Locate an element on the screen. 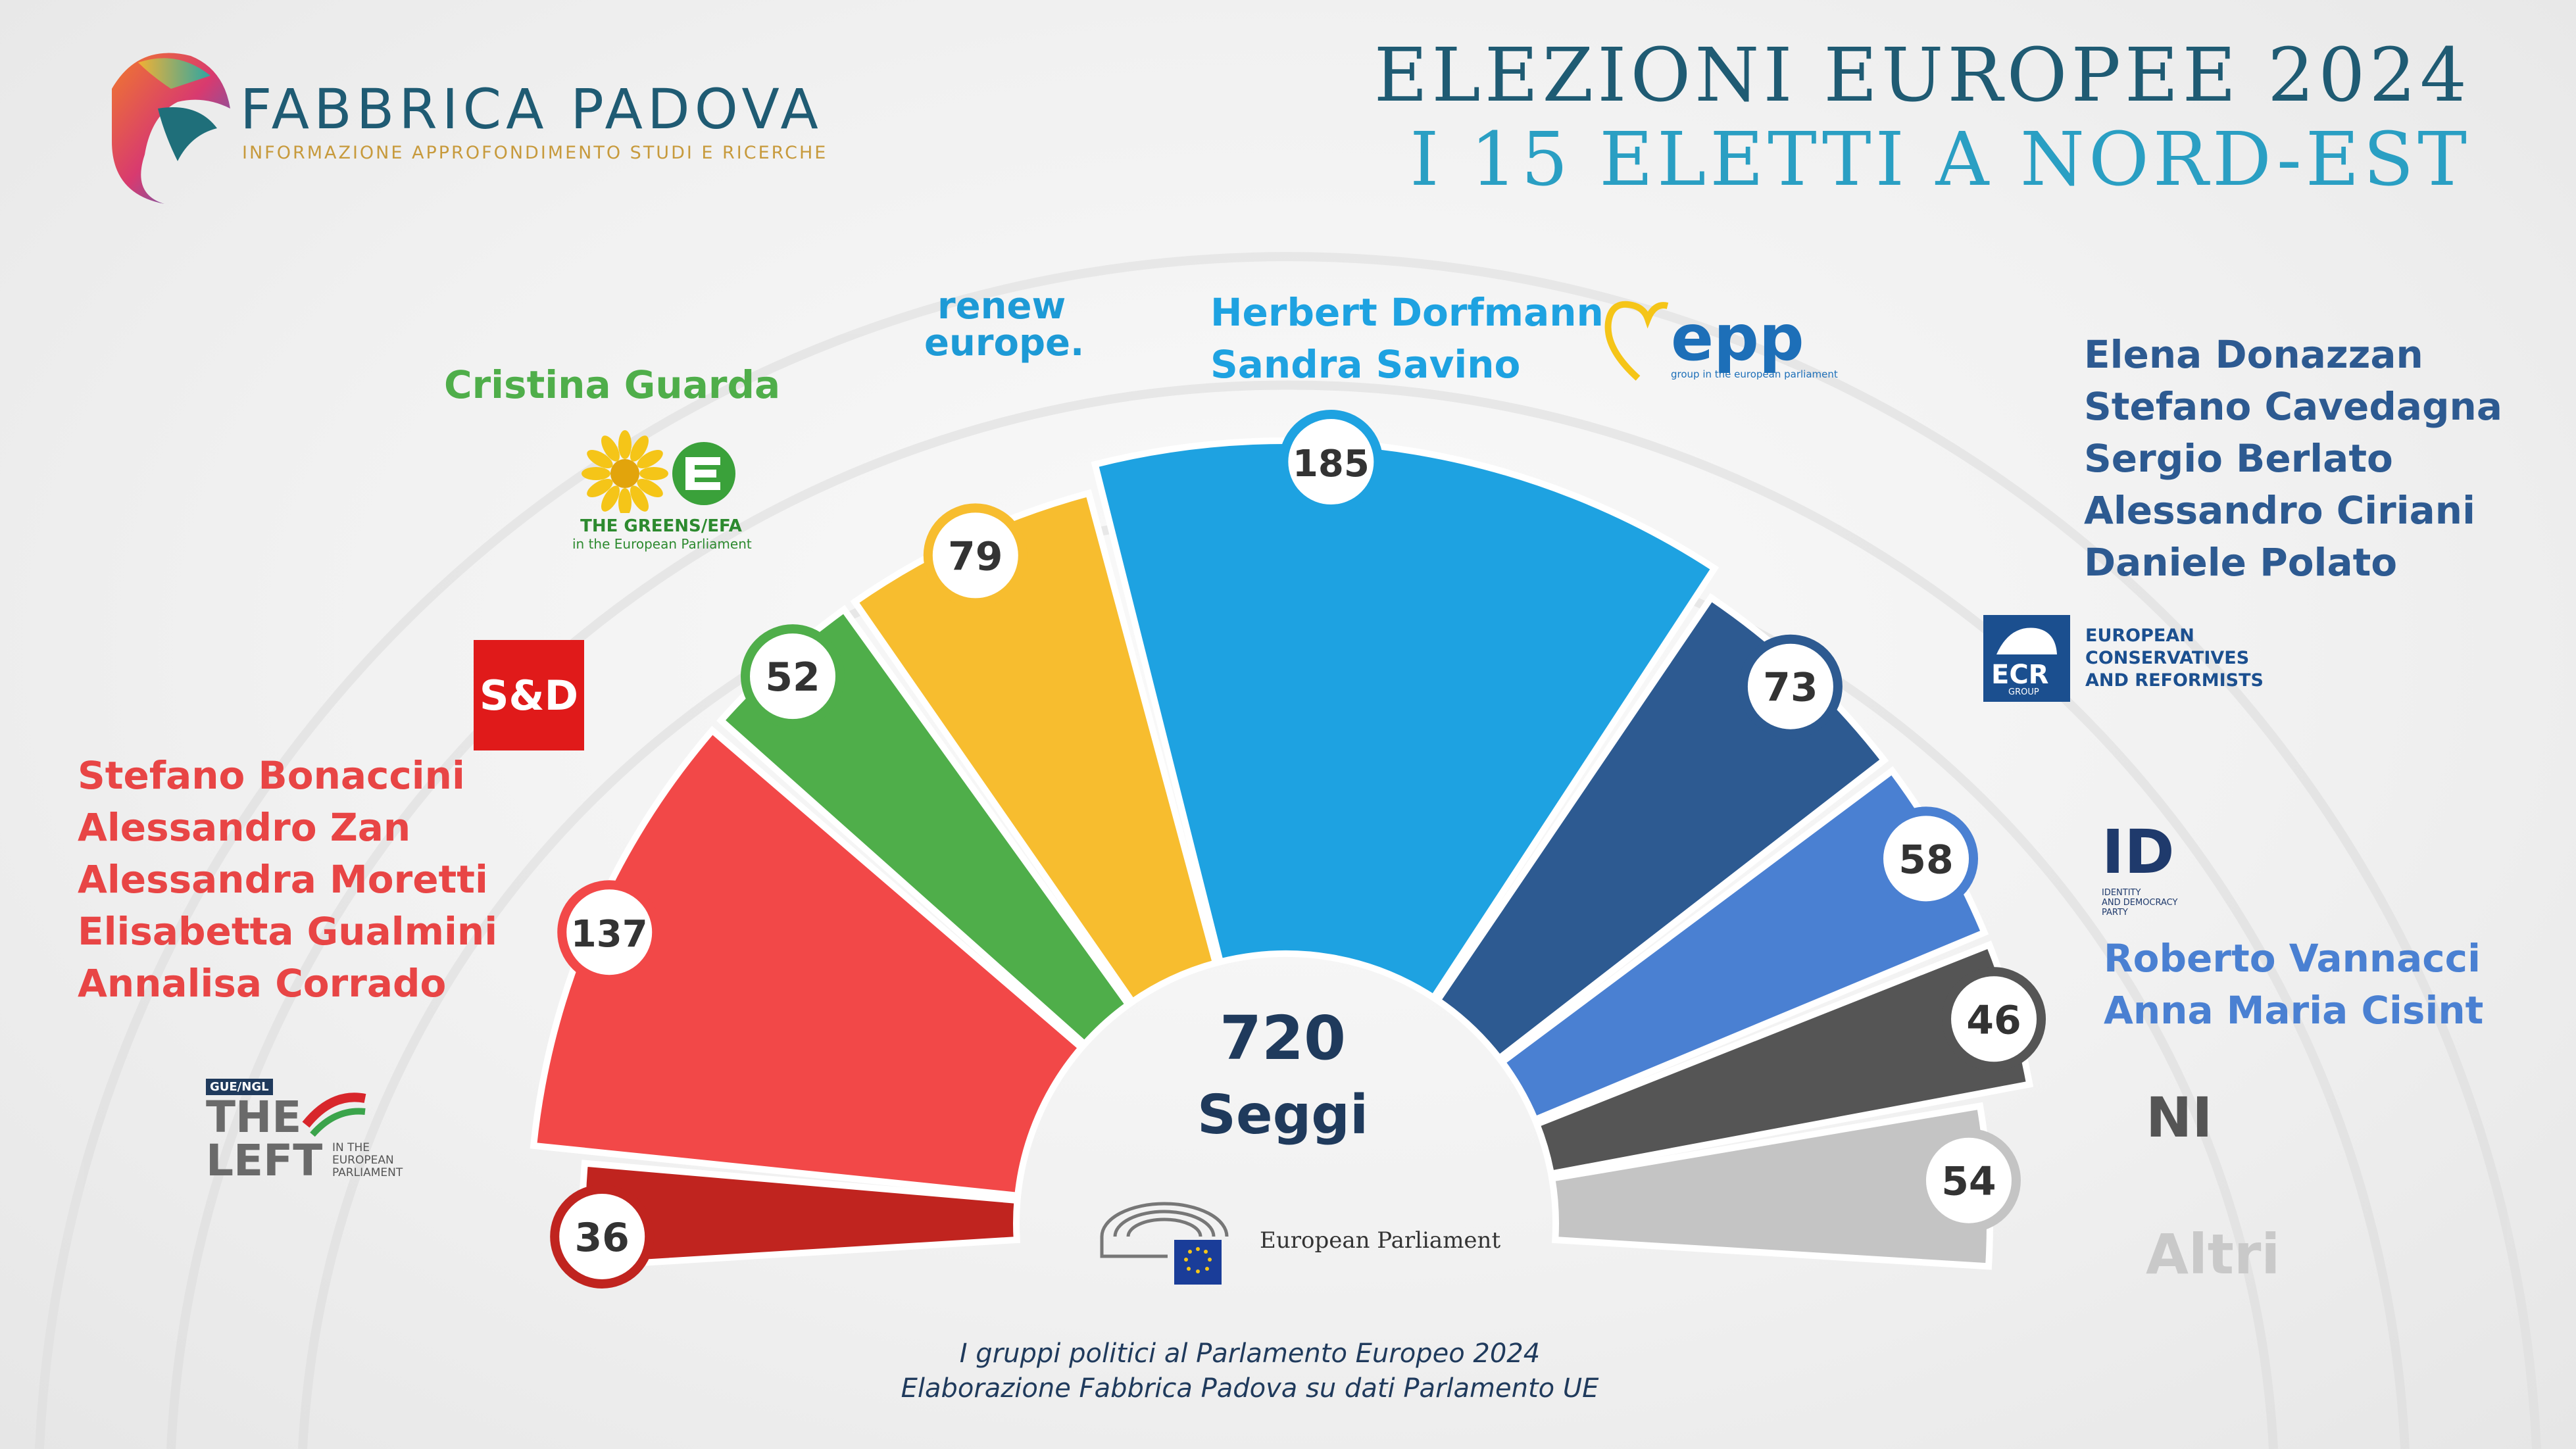 The image size is (2576, 1449). seat-badge-greens is located at coordinates (793, 676).